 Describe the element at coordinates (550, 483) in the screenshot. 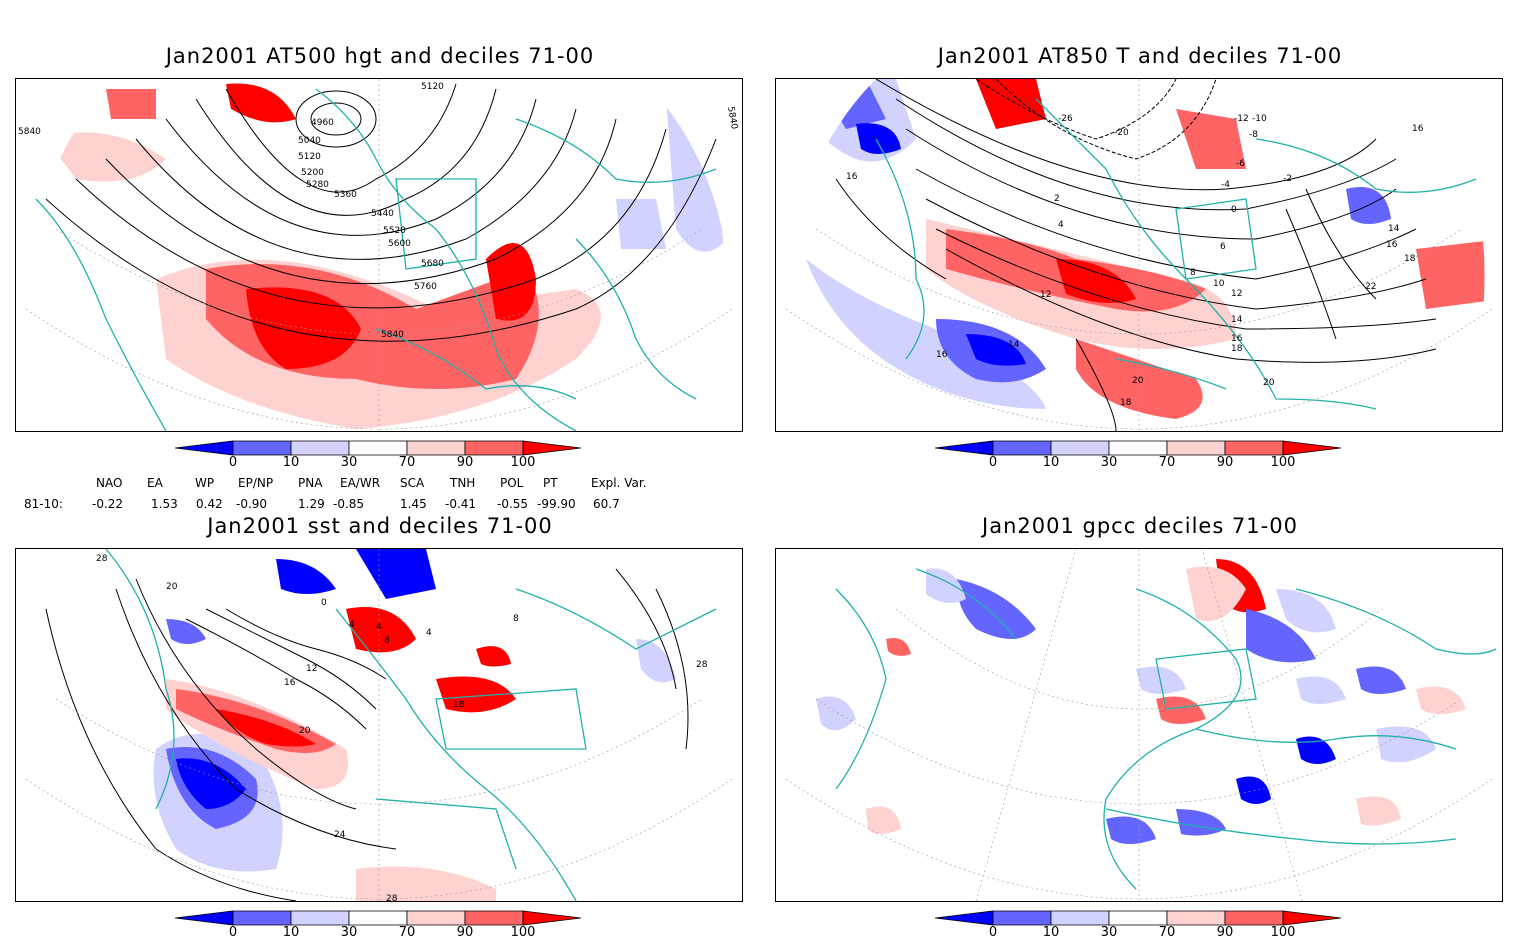

I see `index-header-pt: PT` at that location.